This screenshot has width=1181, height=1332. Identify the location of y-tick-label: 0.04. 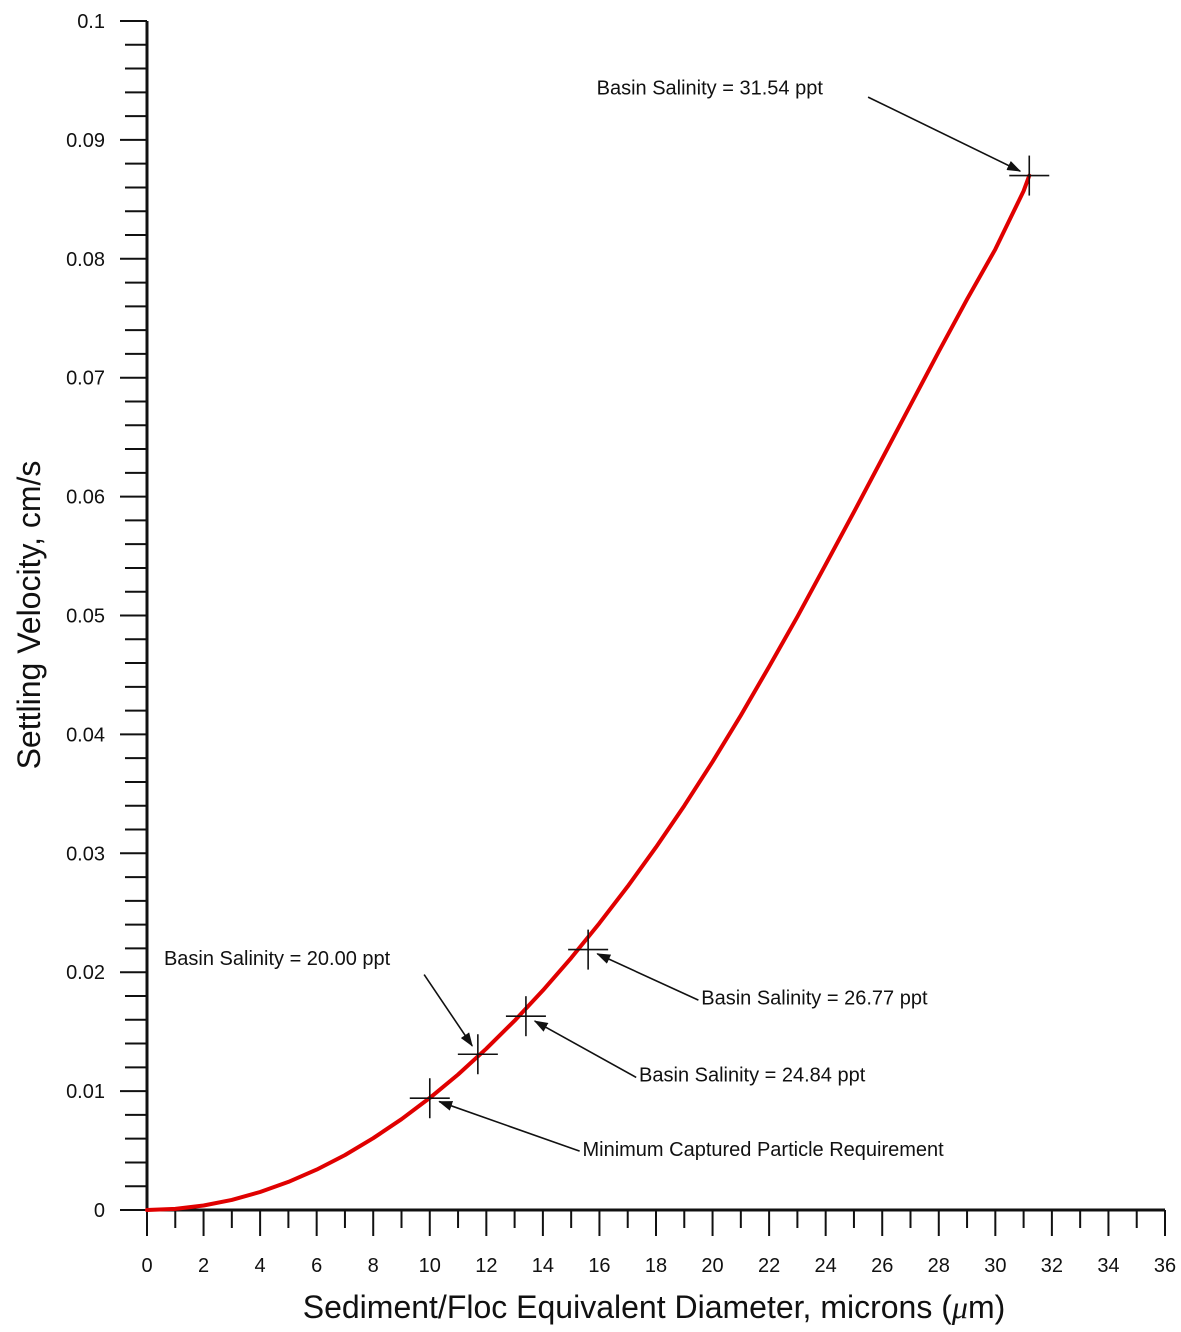
(85, 735).